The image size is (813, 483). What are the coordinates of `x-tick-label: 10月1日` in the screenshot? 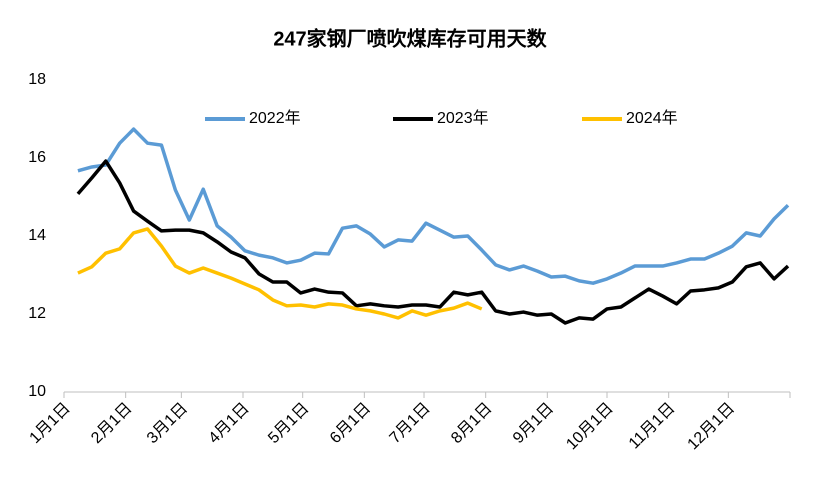 It's located at (590, 427).